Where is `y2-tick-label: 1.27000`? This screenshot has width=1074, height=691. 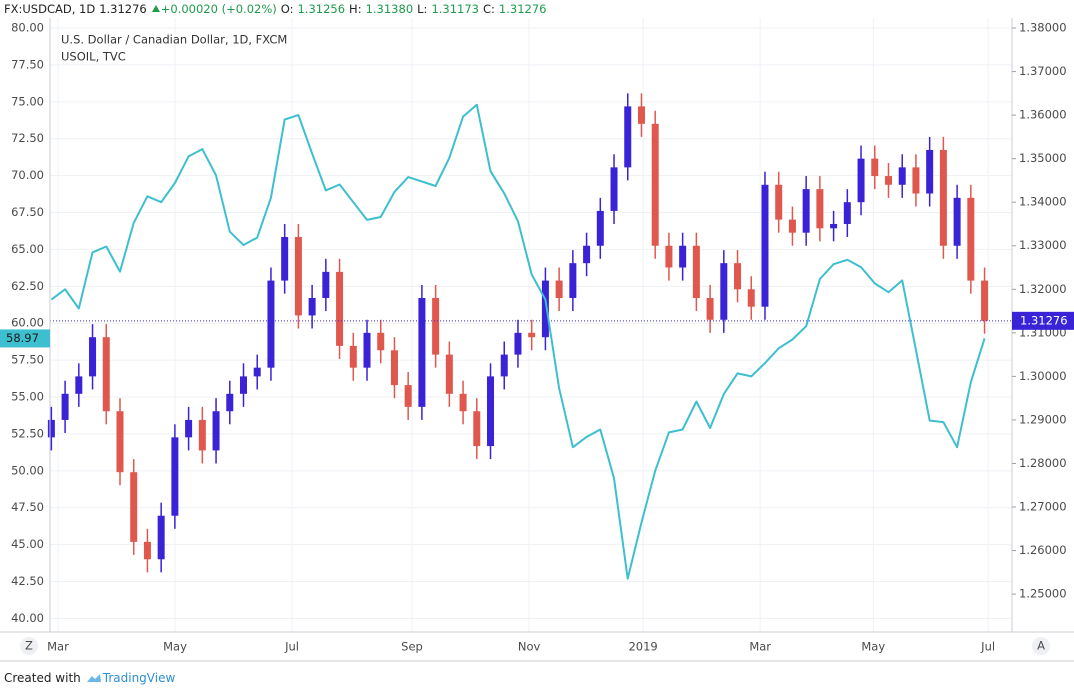
y2-tick-label: 1.27000 is located at coordinates (1043, 507).